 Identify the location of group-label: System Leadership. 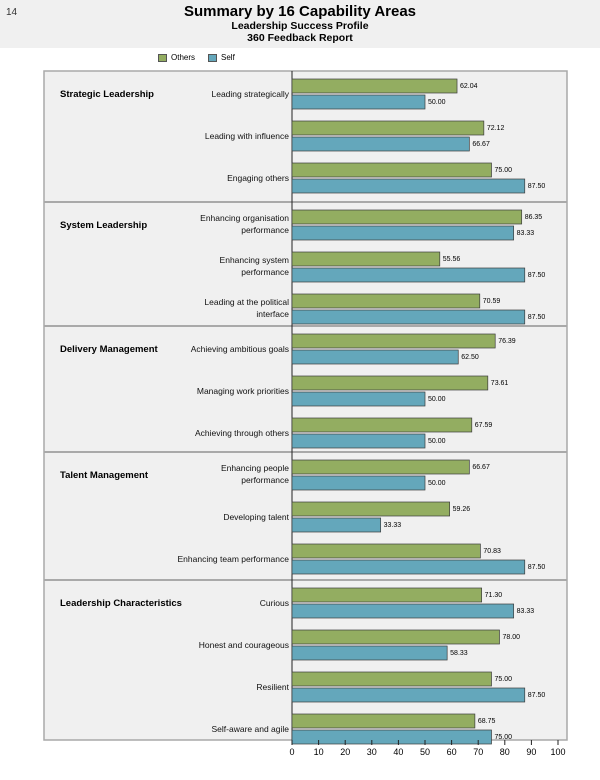
(103, 225).